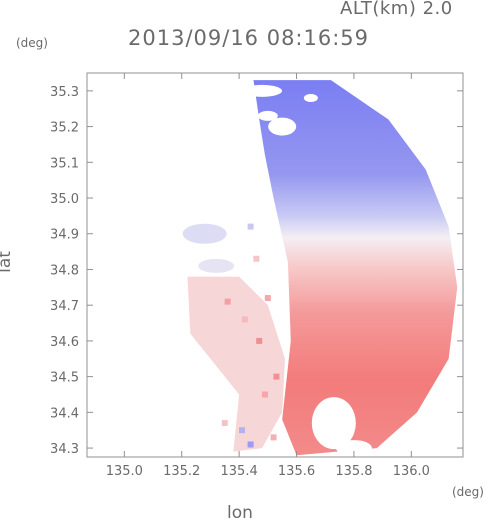 This screenshot has width=491, height=523. Describe the element at coordinates (64, 449) in the screenshot. I see `y-tick-label: 34.3` at that location.